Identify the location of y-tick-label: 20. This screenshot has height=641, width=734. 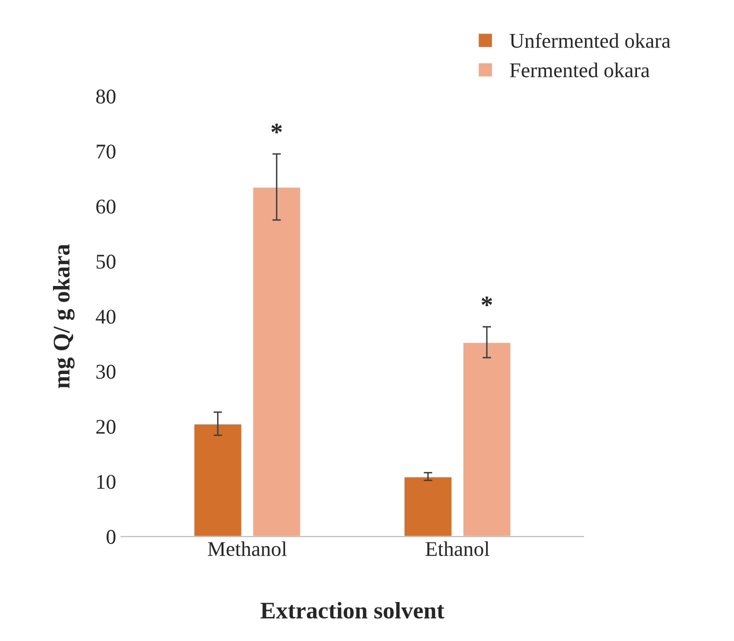
(106, 427).